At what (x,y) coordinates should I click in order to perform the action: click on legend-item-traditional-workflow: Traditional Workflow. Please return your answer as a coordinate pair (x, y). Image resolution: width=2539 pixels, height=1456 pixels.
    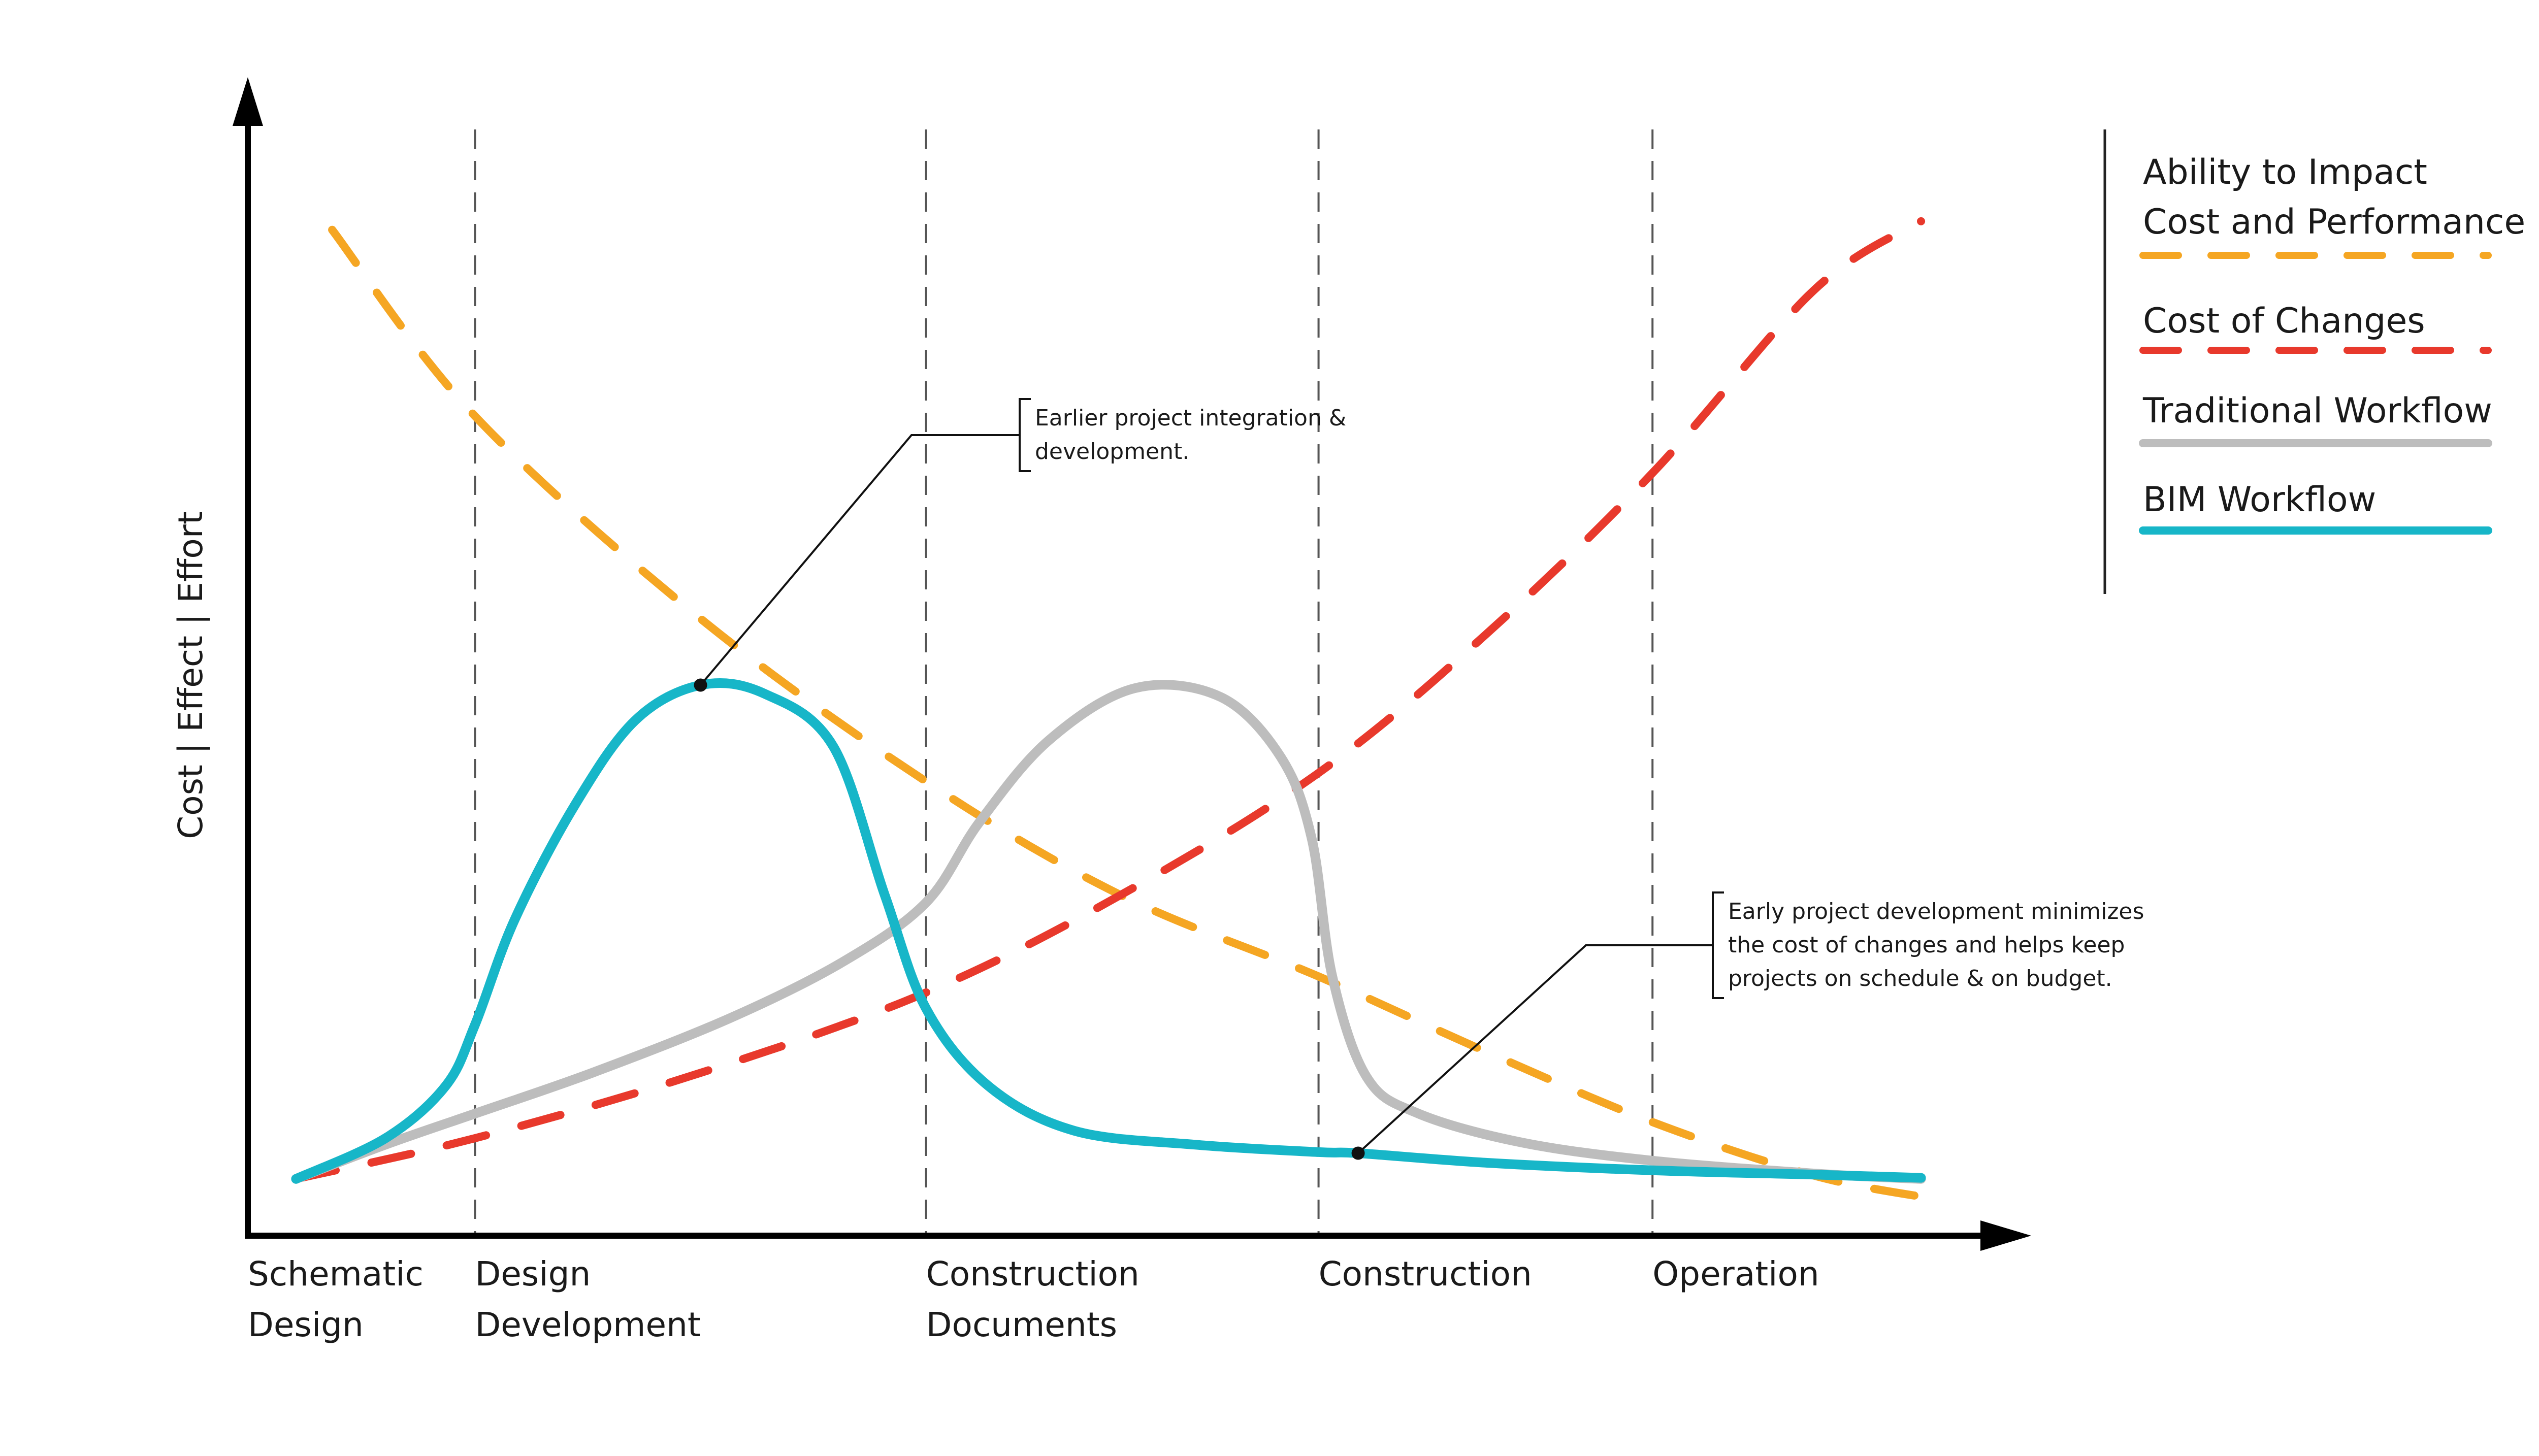
    Looking at the image, I should click on (2315, 419).